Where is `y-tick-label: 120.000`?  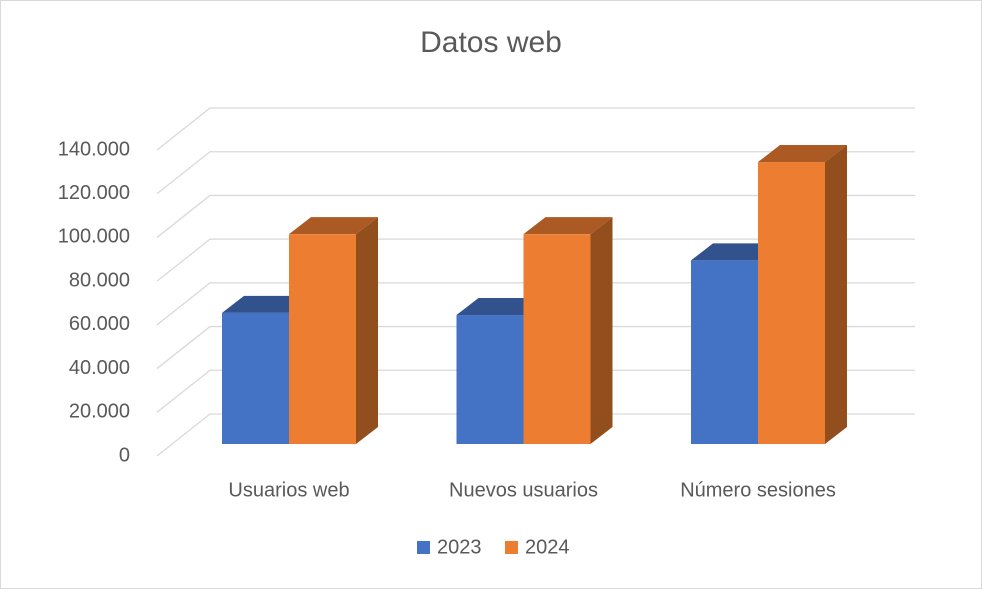
y-tick-label: 120.000 is located at coordinates (94, 193).